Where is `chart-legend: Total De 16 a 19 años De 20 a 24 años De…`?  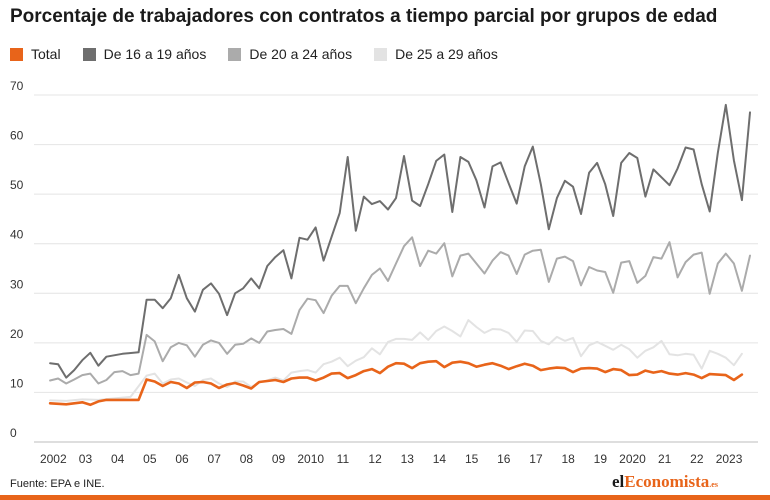
chart-legend: Total De 16 a 19 años De 20 a 24 años De… is located at coordinates (265, 54).